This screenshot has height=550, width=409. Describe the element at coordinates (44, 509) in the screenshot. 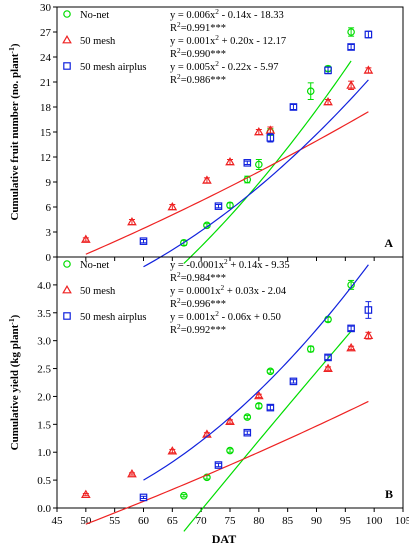

I see `y-tick-label: 0.0` at that location.